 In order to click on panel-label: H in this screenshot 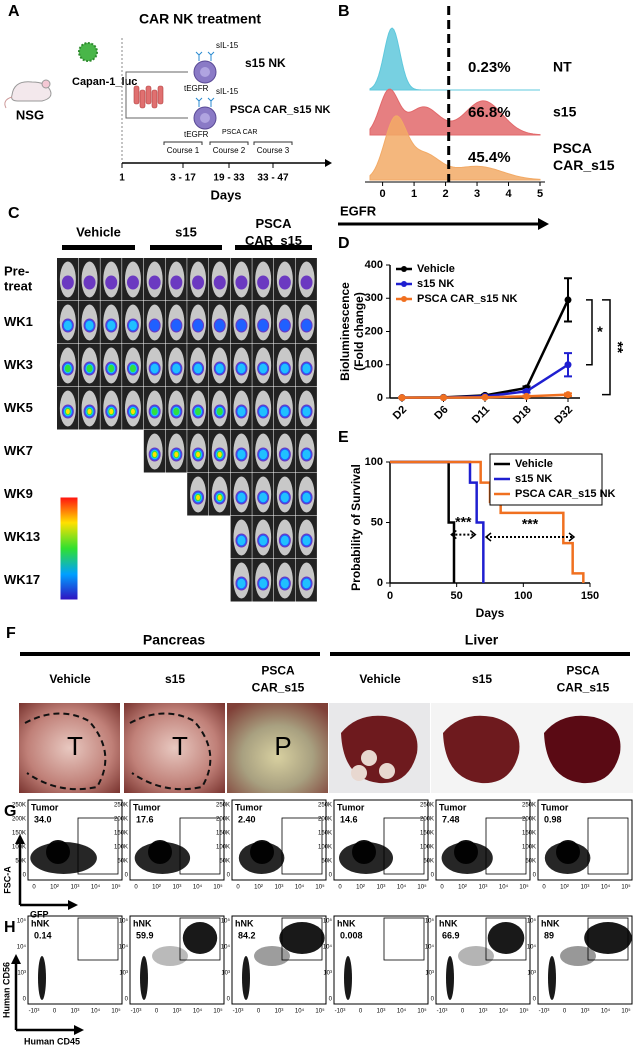, I will do `click(10, 927)`.